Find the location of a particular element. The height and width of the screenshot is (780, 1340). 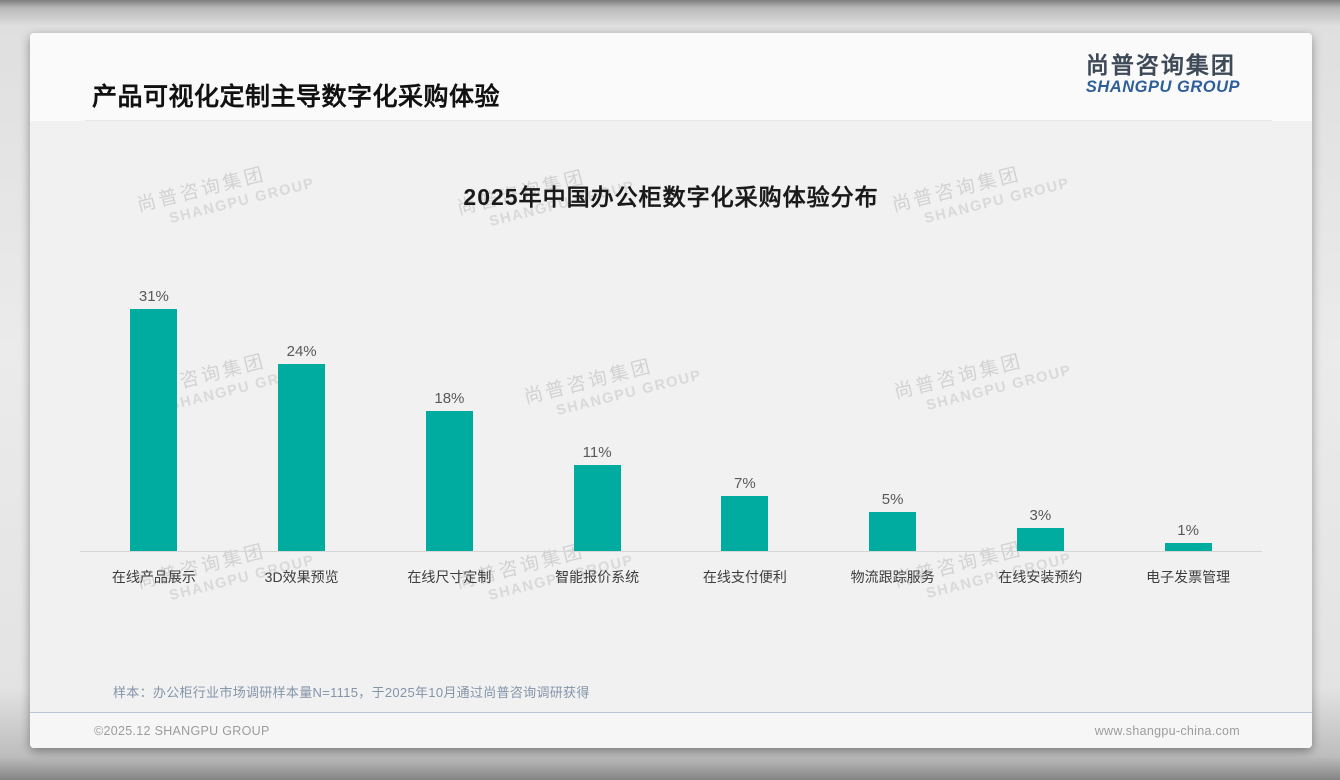

header: 产品可视化定制主导数字化采购体验 尚普咨询集团 SHANGPU GROUP is located at coordinates (671, 77).